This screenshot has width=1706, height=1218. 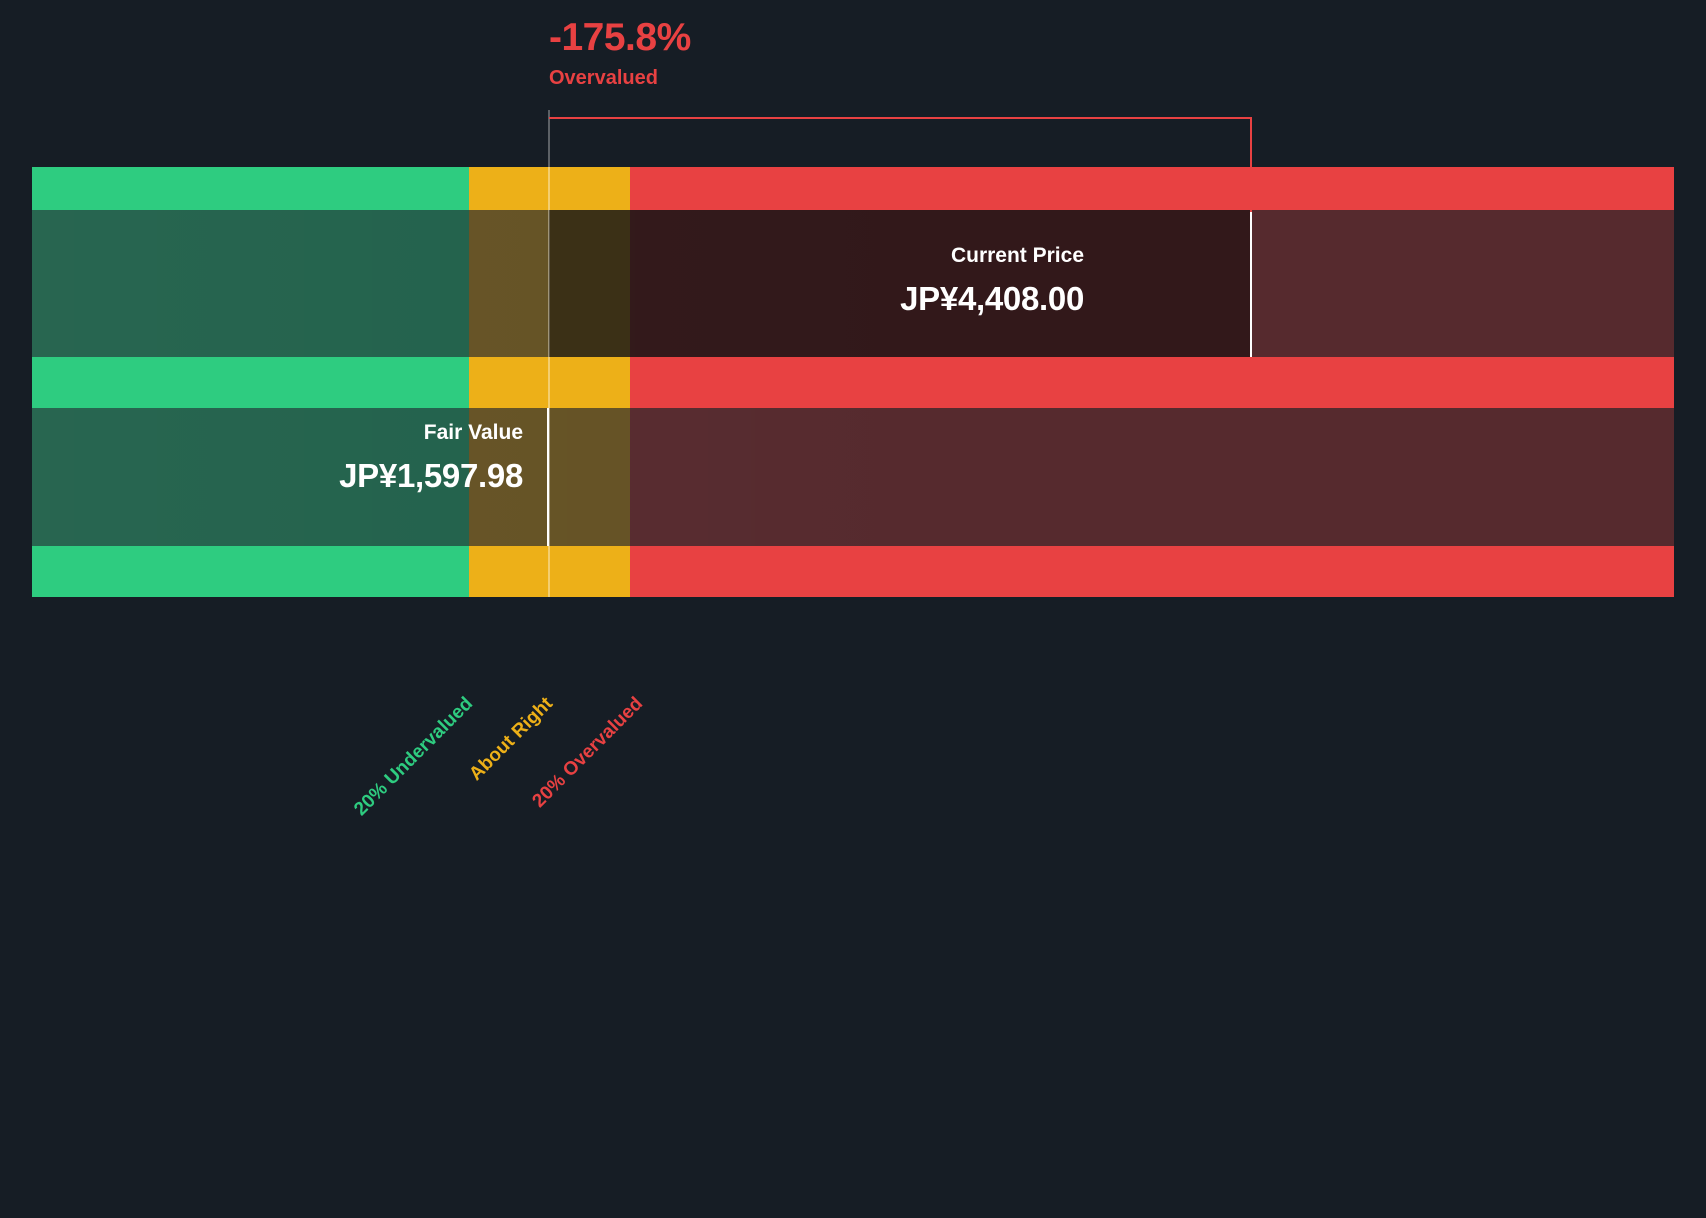 What do you see at coordinates (511, 739) in the screenshot?
I see `axis-tick-about-right: About Right` at bounding box center [511, 739].